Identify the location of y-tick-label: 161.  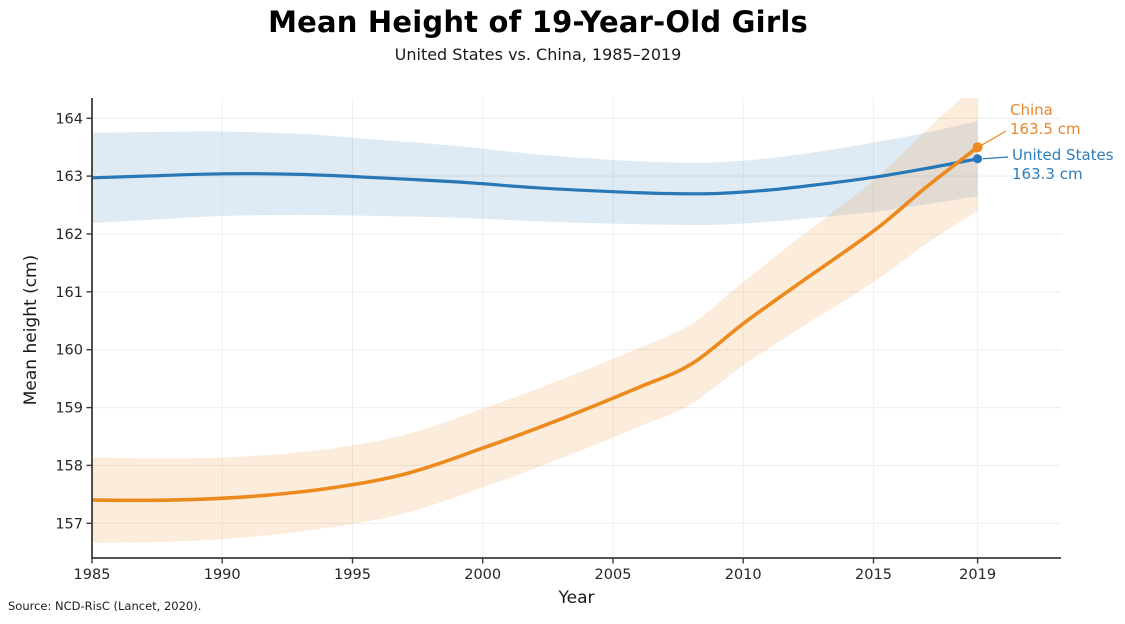
(69, 293).